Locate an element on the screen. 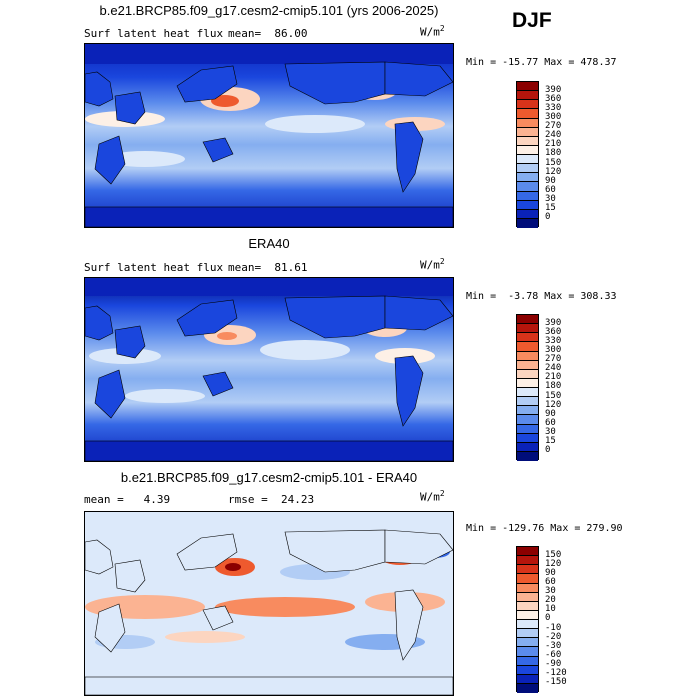 This screenshot has width=700, height=700. panel-mean-label-diff: mean = 4.39 is located at coordinates (127, 499).